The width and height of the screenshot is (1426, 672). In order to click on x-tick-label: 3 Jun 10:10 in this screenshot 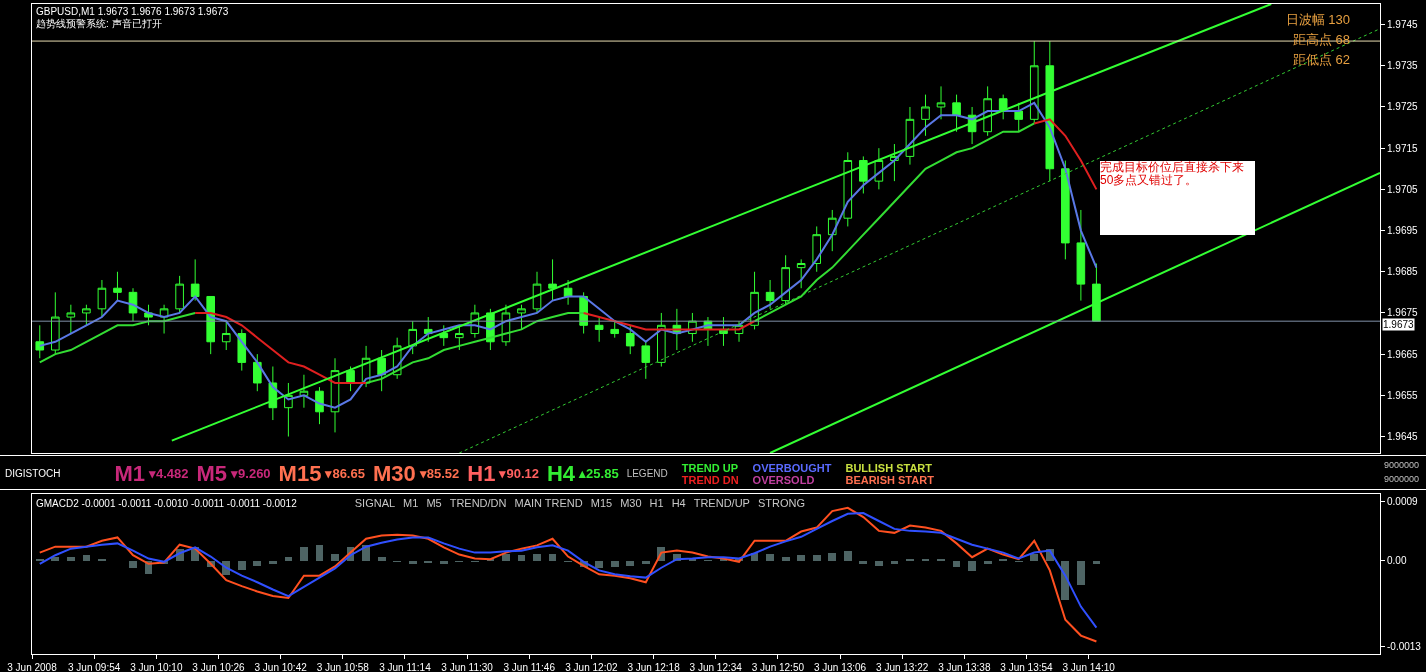, I will do `click(156, 667)`.